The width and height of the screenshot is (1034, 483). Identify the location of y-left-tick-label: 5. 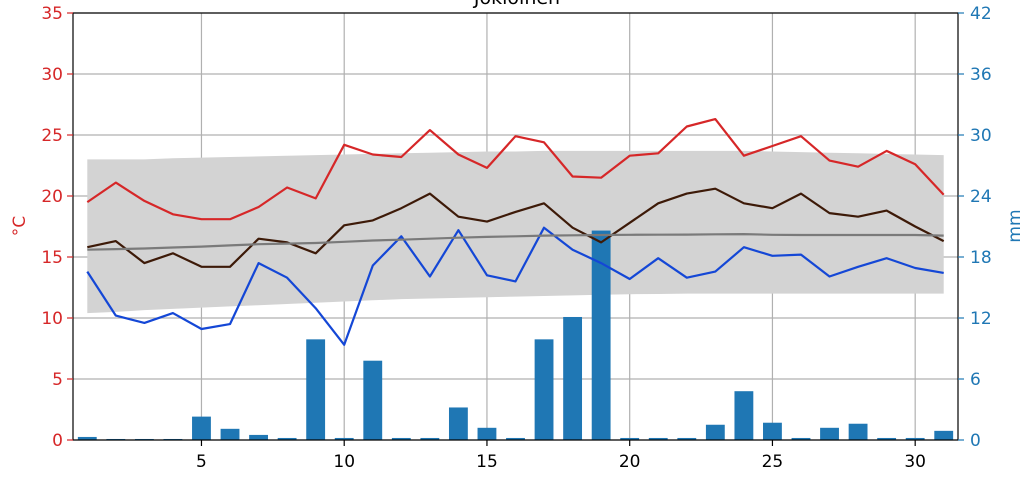
(57, 380).